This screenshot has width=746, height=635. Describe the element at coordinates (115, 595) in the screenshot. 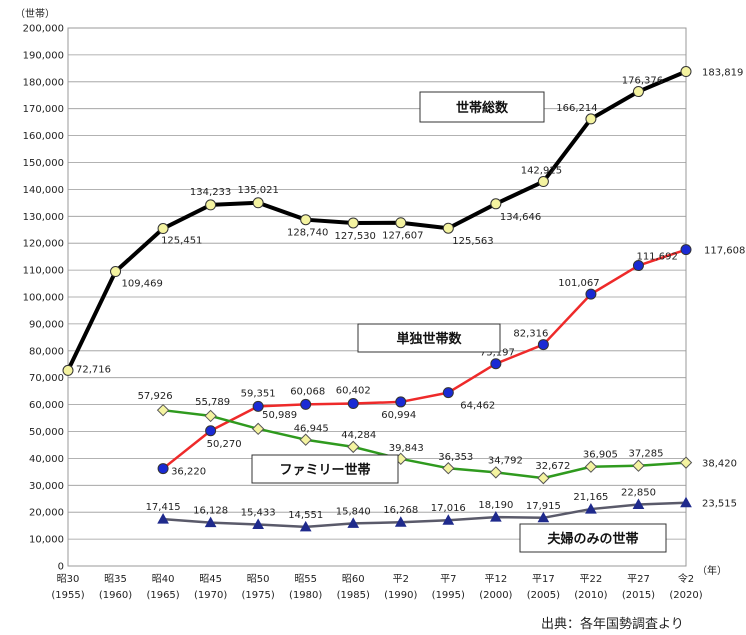

I see `x-tick-year: (1960)` at that location.